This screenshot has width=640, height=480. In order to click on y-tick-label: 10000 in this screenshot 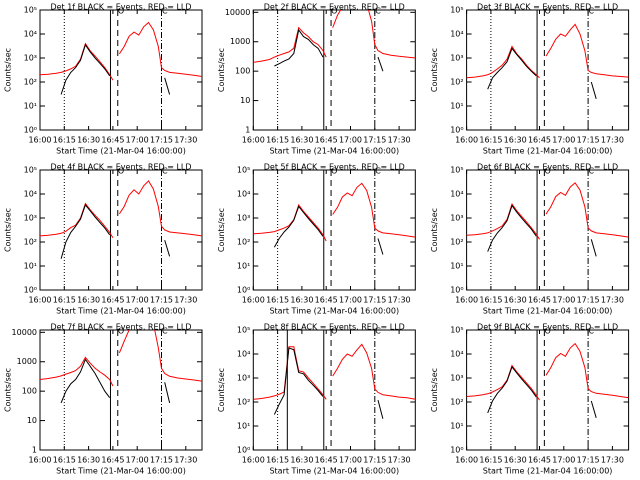, I will do `click(24, 332)`.